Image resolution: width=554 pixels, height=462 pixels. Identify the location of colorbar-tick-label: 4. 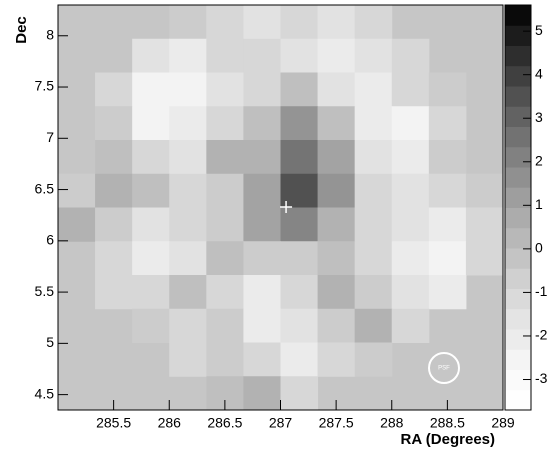
(539, 73).